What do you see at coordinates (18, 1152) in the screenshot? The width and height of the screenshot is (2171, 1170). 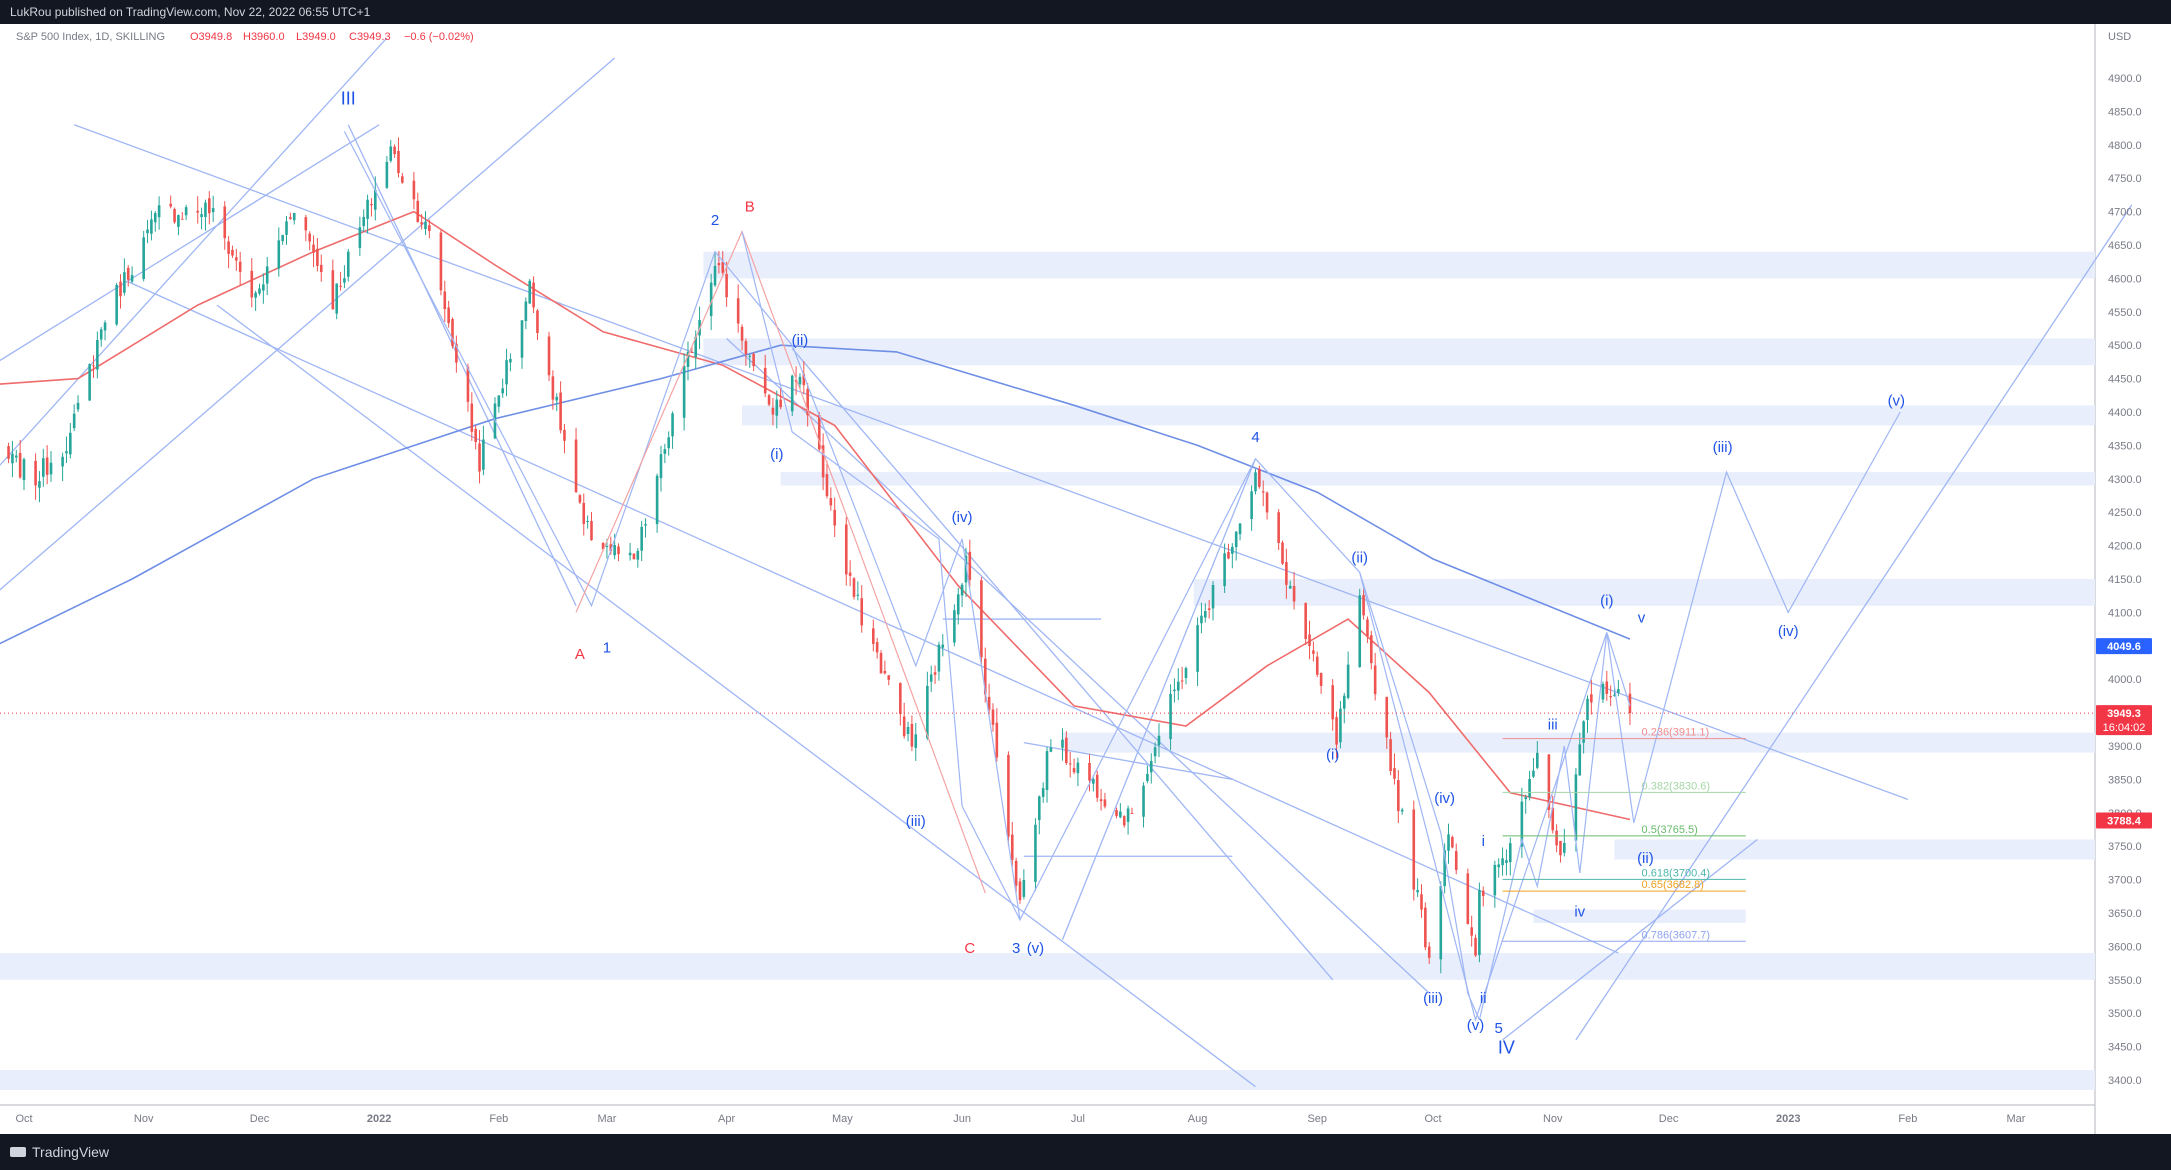 I see `tradingview-logo-icon` at bounding box center [18, 1152].